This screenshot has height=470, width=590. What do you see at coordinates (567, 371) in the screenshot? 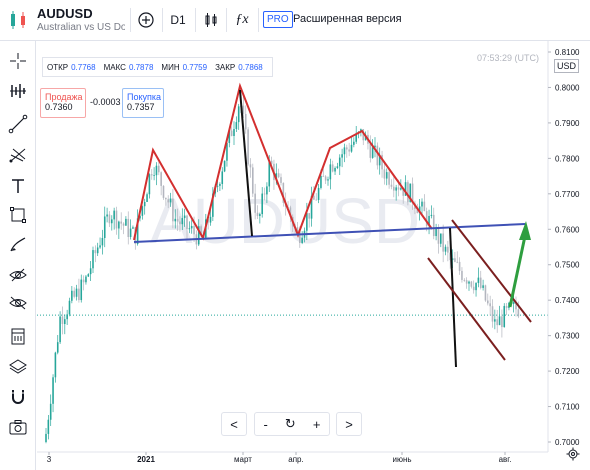
I see `price-tick-label: 0.7200` at bounding box center [567, 371].